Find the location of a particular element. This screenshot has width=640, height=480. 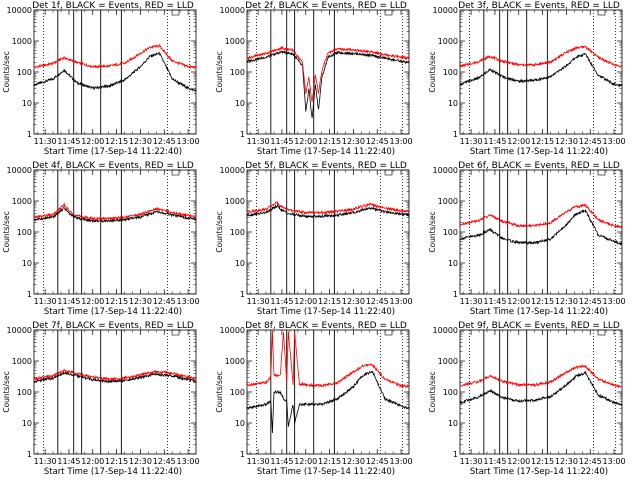

chart-title: Det 2f, BLACK = Events, RED = LLD is located at coordinates (326, 6).